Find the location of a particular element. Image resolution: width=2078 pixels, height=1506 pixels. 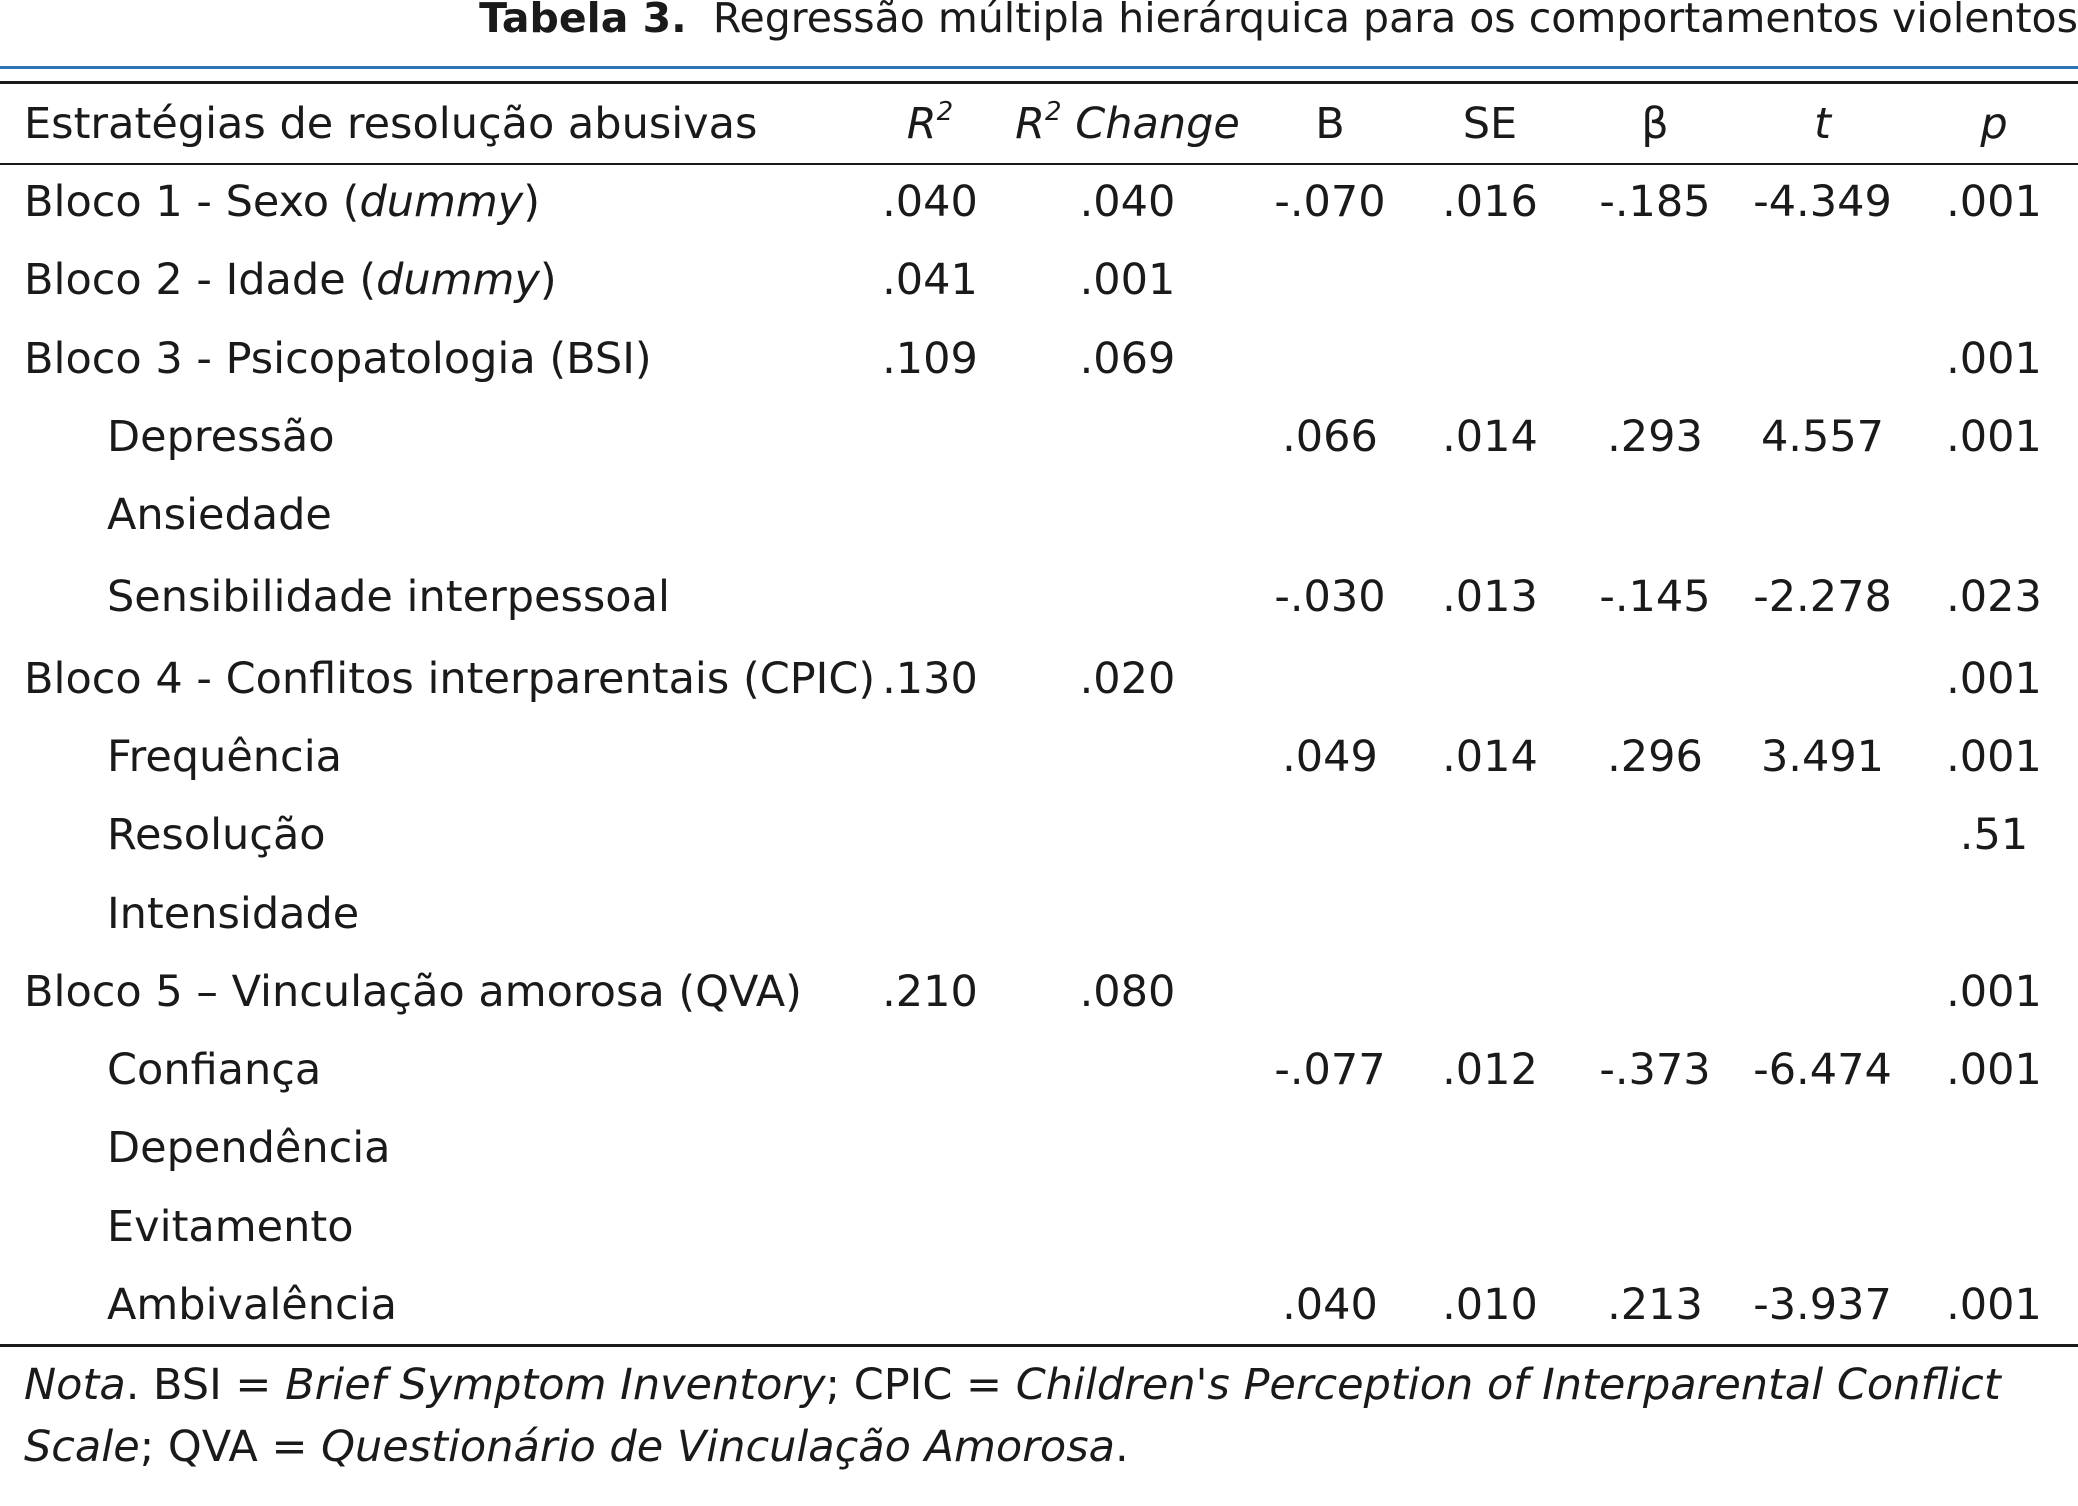

row-label: Resolução is located at coordinates (216, 835).